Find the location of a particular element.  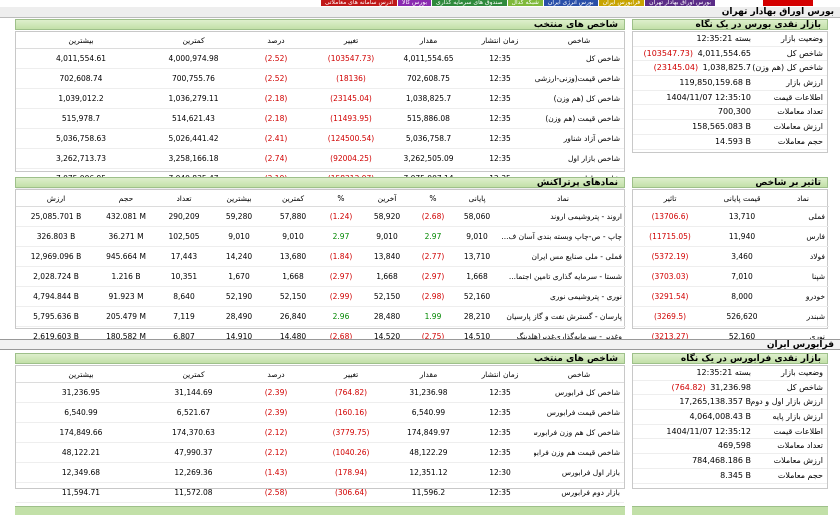

cell-symbol: اروند - پتروشیمی اروند is located at coordinates (563, 216).